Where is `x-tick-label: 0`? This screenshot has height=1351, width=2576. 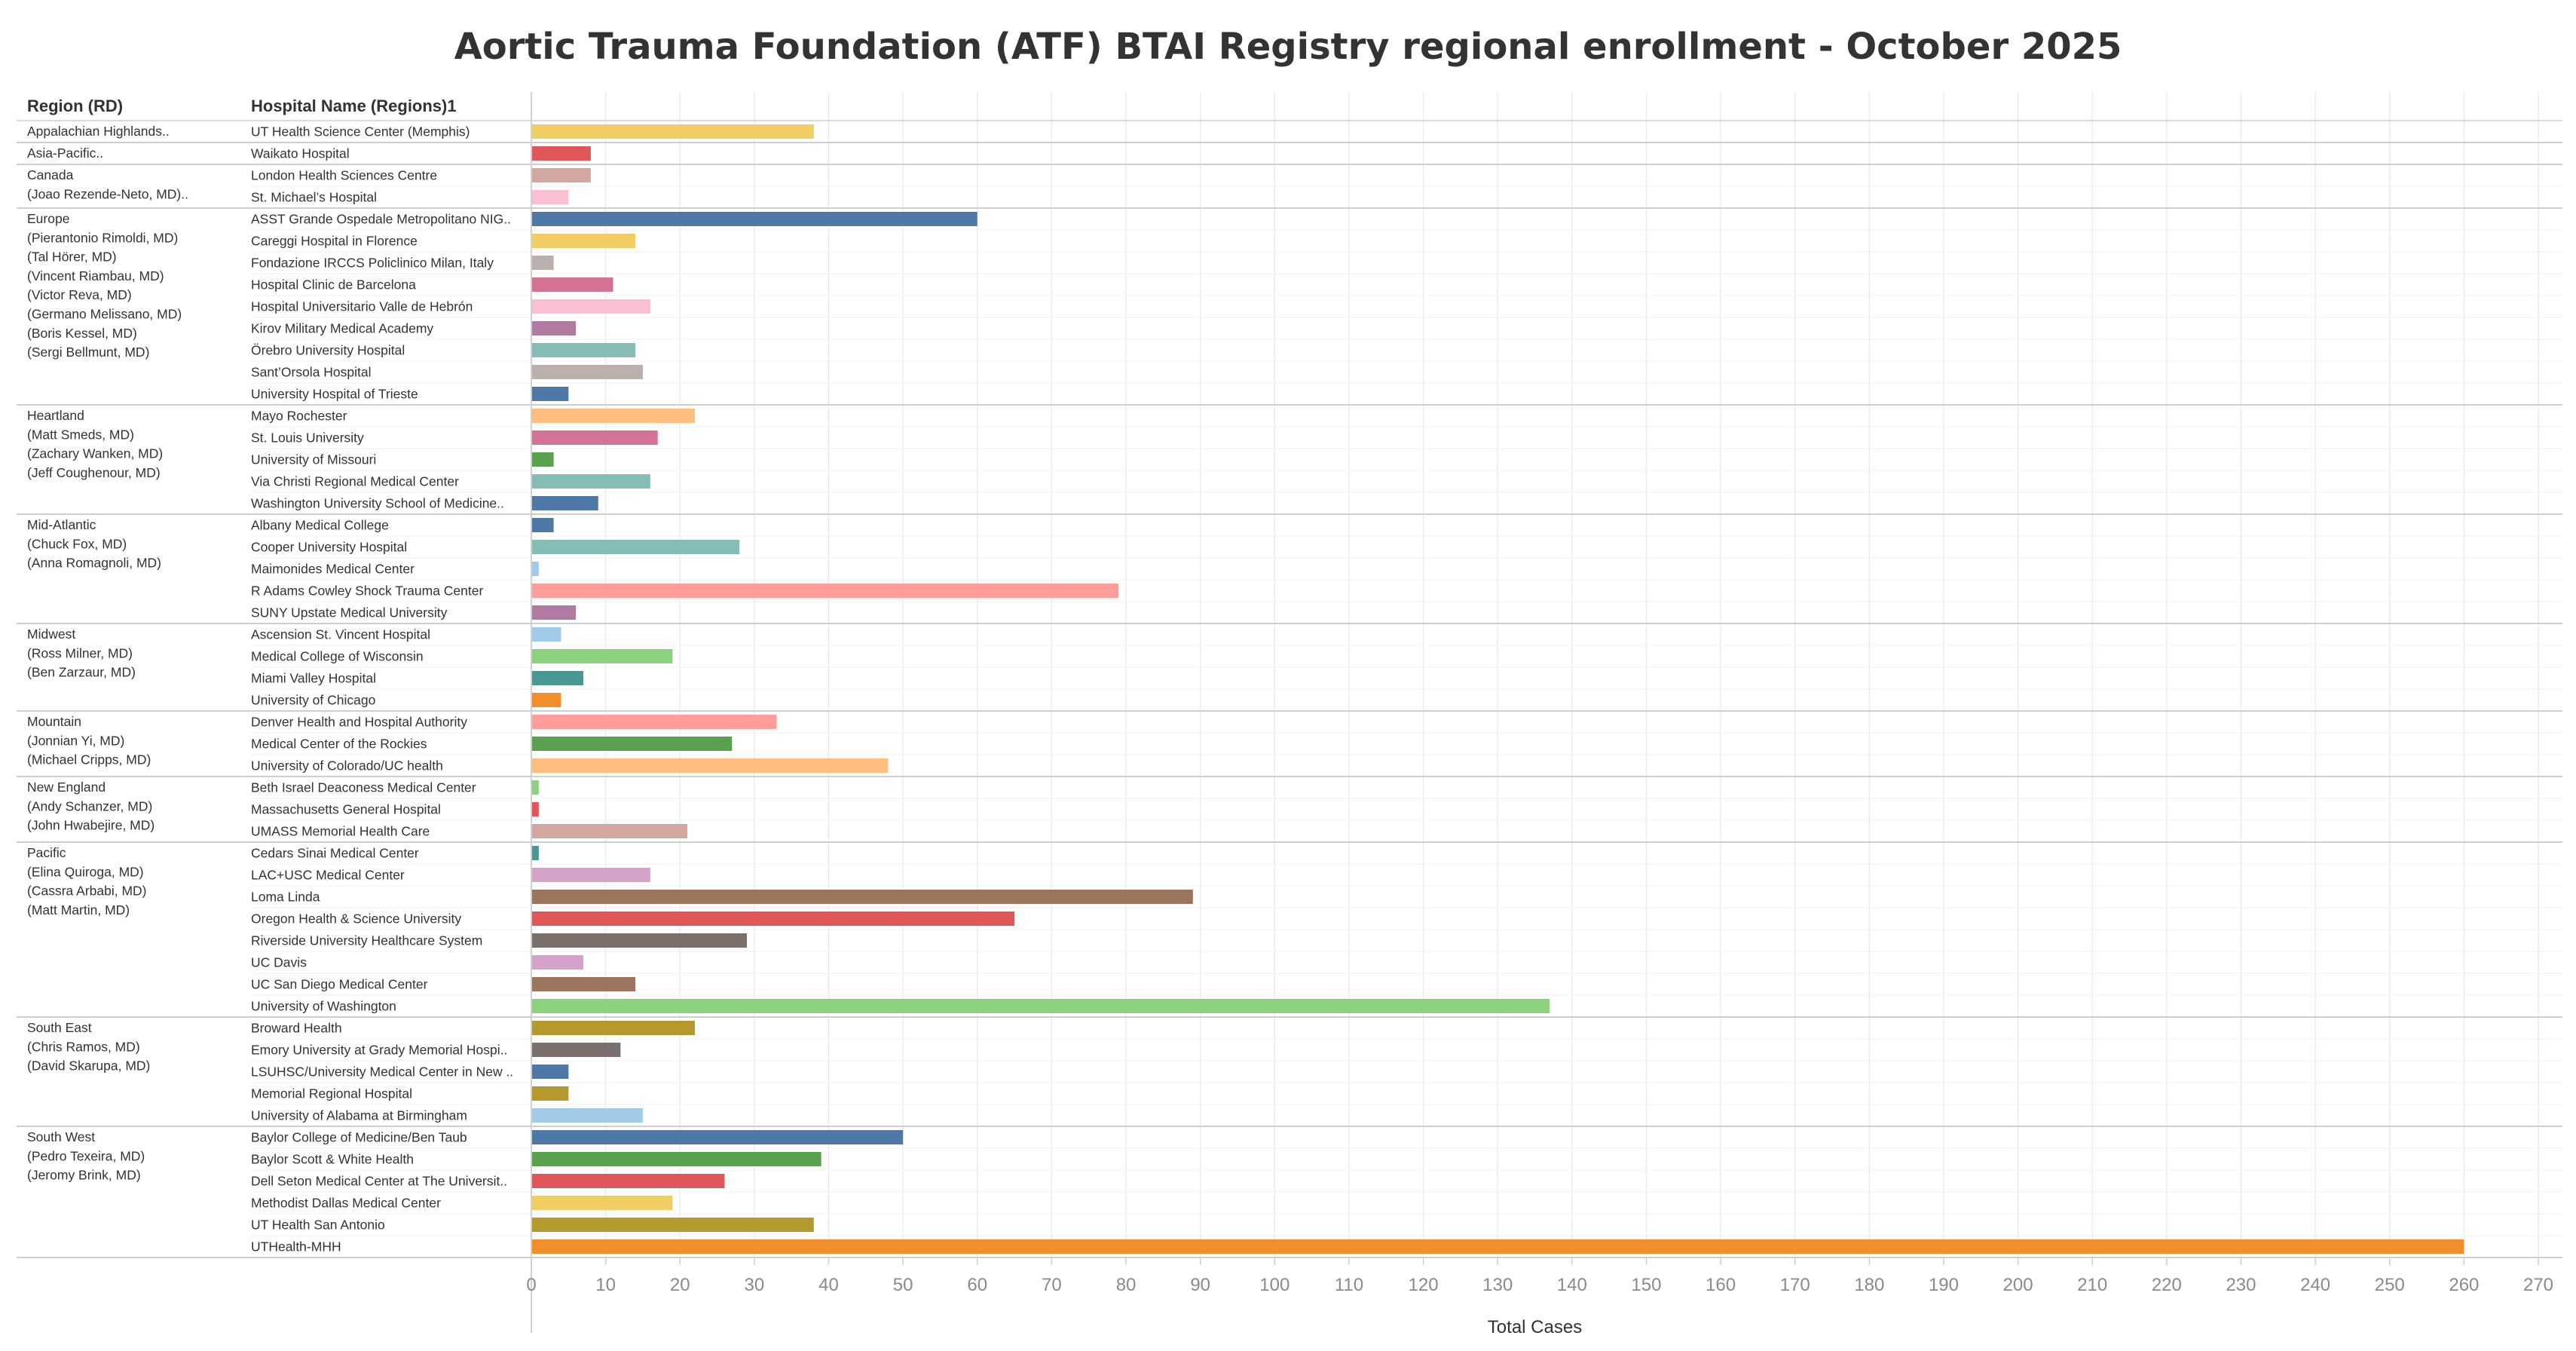
x-tick-label: 0 is located at coordinates (531, 1285).